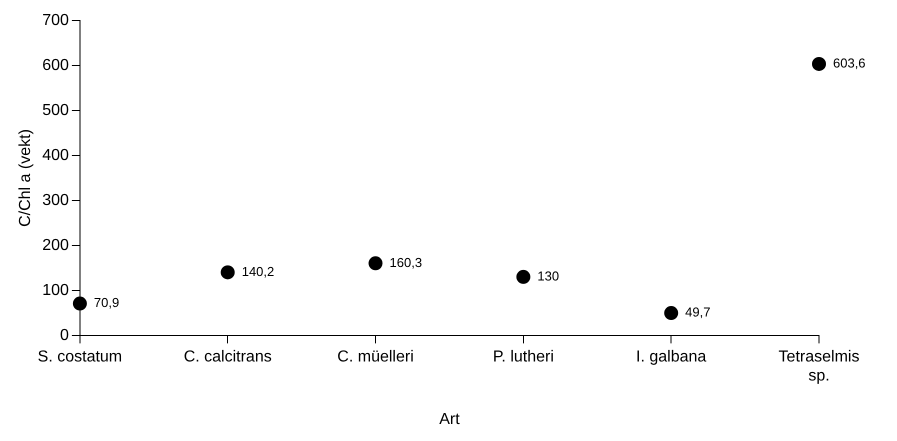 The image size is (897, 441). I want to click on x-tick-label: I. galbana, so click(671, 357).